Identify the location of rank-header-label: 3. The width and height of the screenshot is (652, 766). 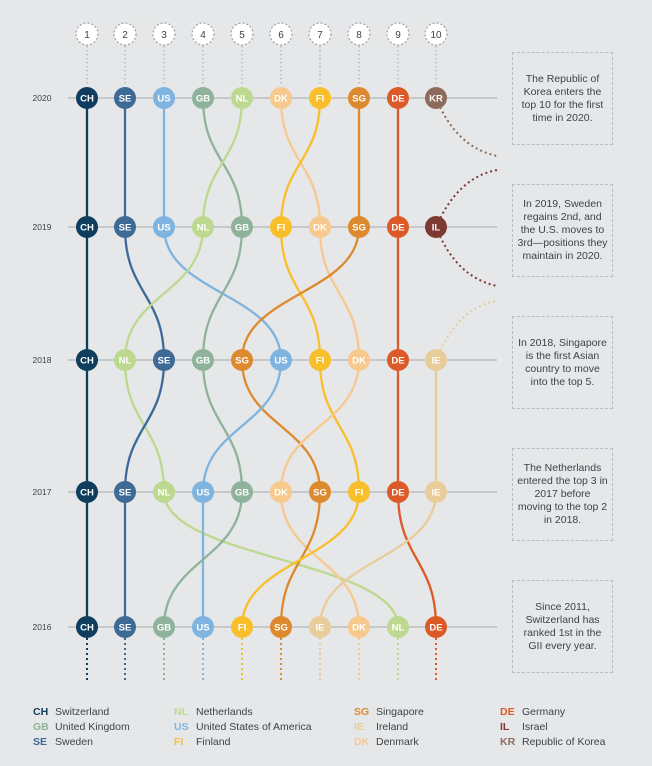
(164, 35).